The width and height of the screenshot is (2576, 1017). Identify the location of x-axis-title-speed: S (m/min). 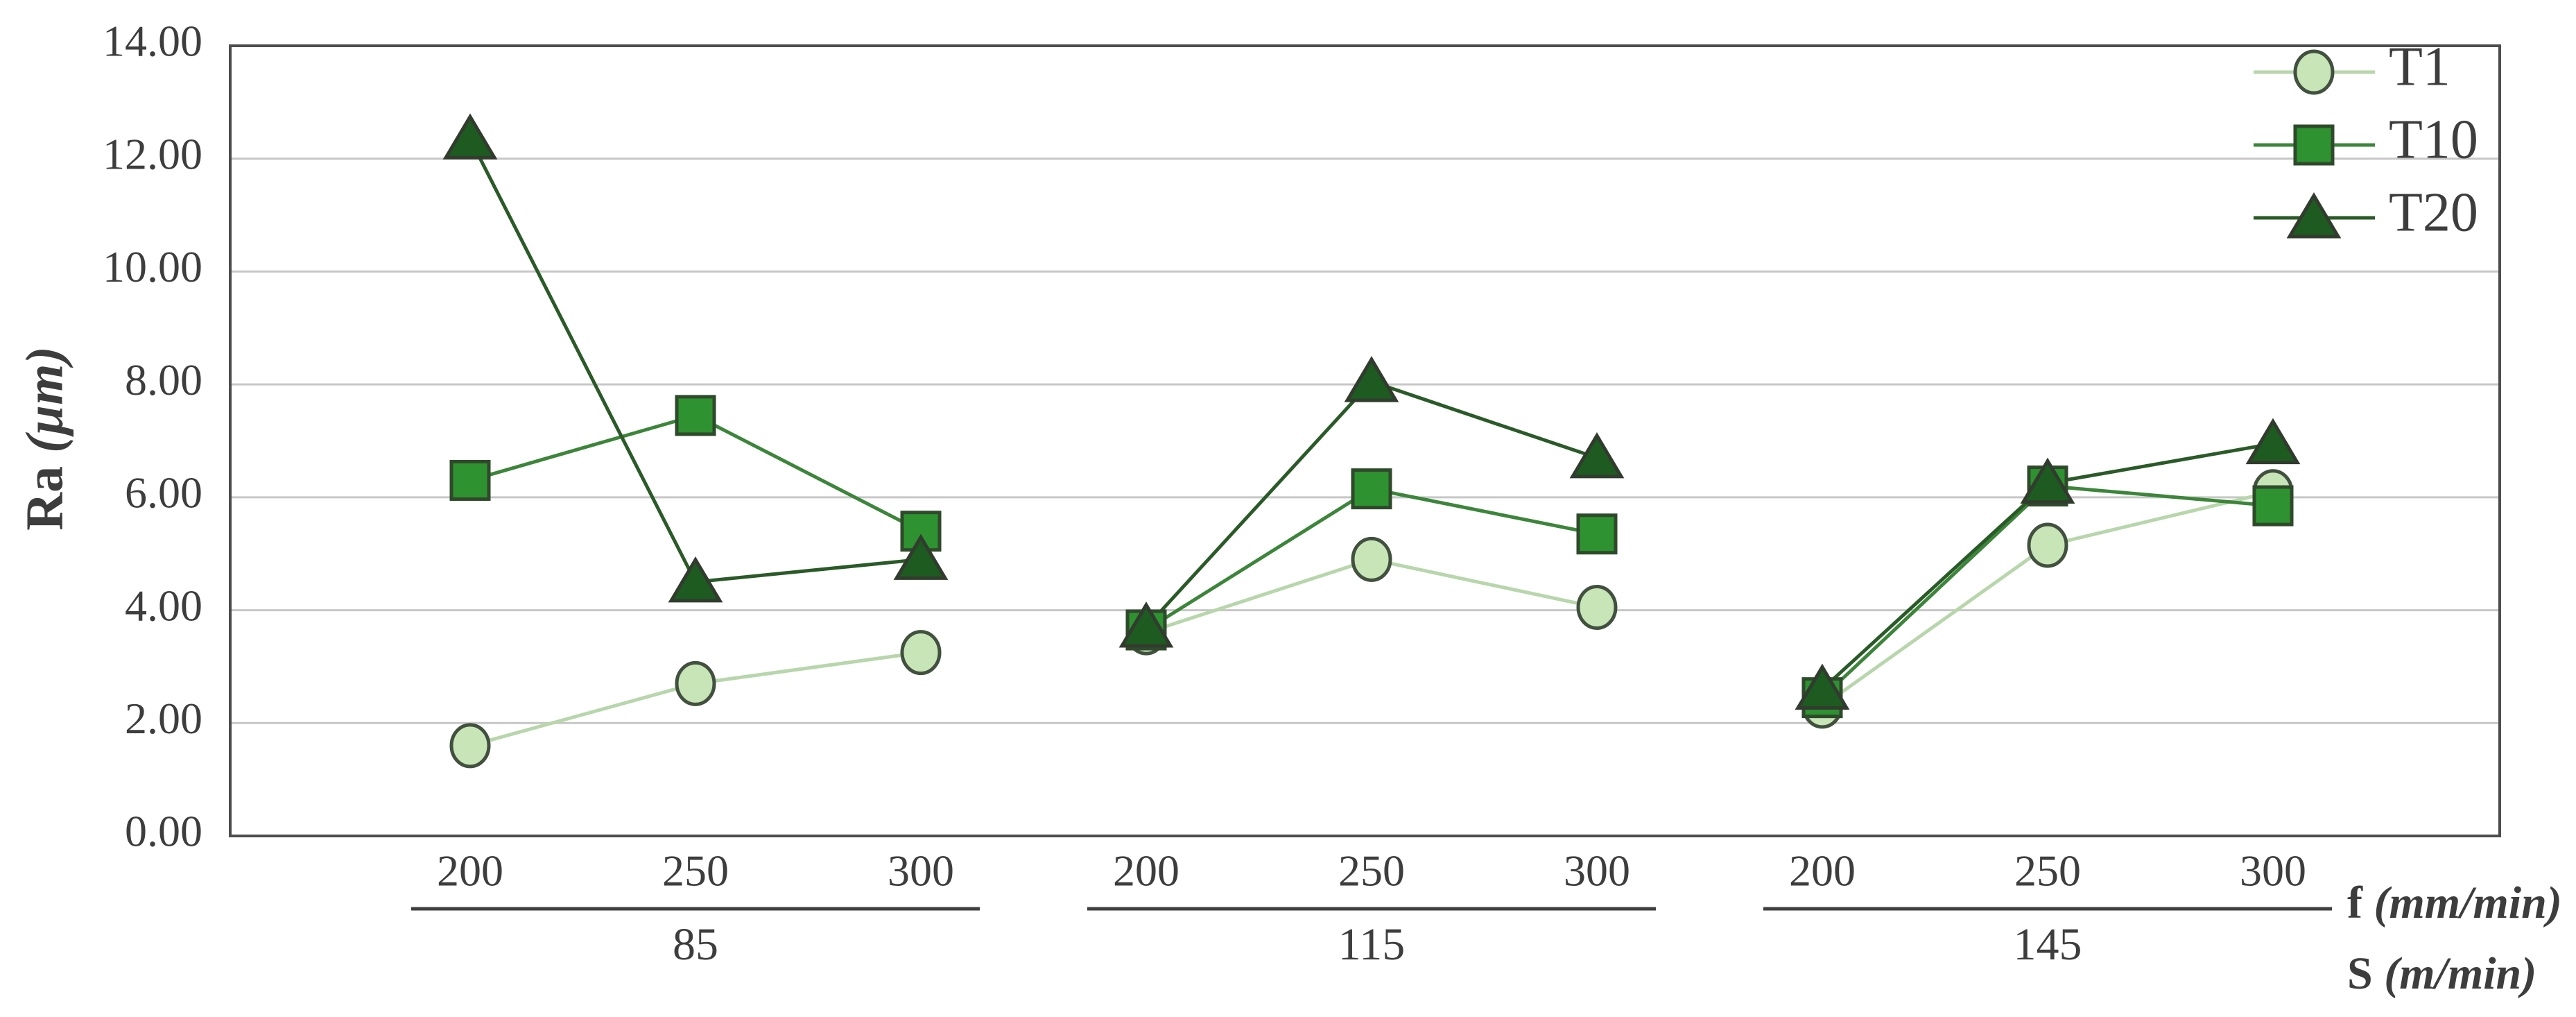
(2441, 974).